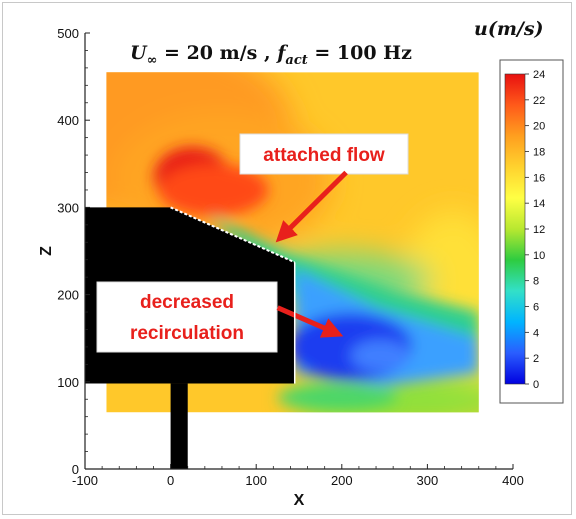 The image size is (576, 519). Describe the element at coordinates (213, 189) in the screenshot. I see `high-velocity-zone` at that location.